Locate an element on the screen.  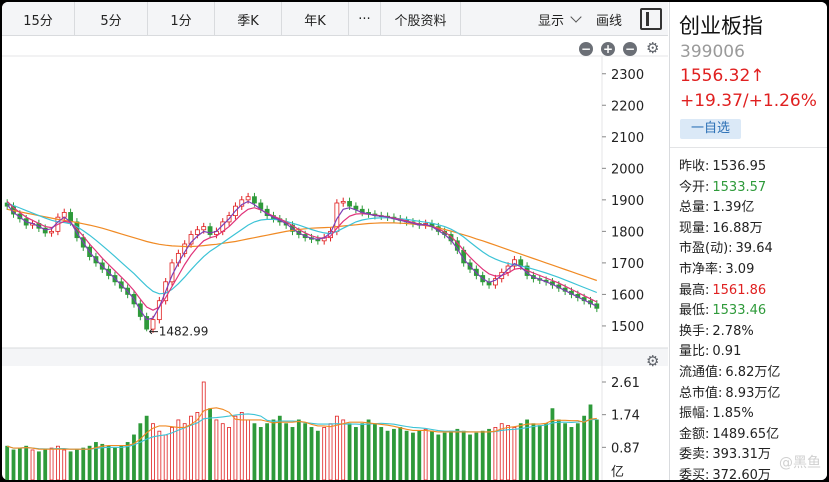
stat-value: 1489.65亿 is located at coordinates (746, 434).